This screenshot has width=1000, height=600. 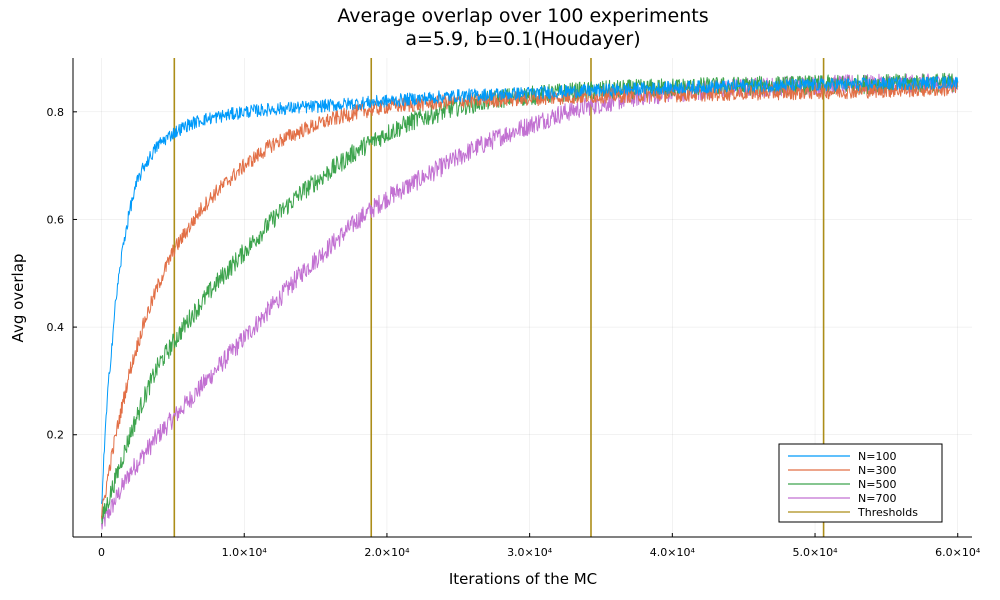 What do you see at coordinates (877, 498) in the screenshot?
I see `legend-label: N=700` at bounding box center [877, 498].